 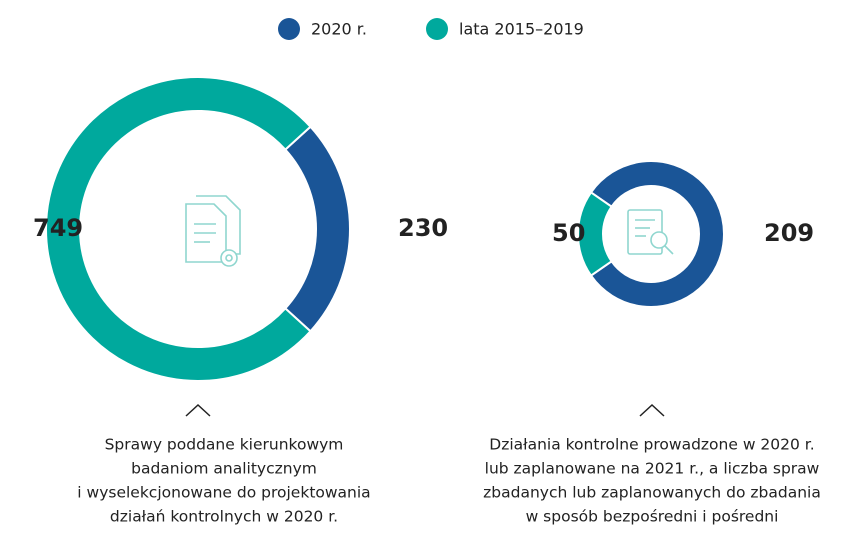 I want to click on caption-line: Sprawy poddane kierunkowym, so click(x=224, y=445).